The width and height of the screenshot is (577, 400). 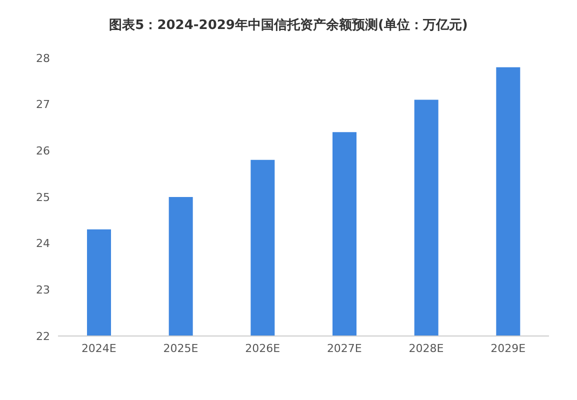 What do you see at coordinates (43, 151) in the screenshot?
I see `y-tick-label: 26` at bounding box center [43, 151].